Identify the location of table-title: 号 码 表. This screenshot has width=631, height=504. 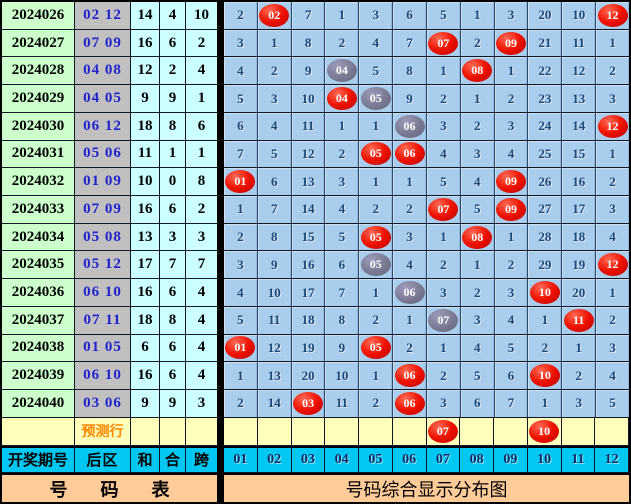
(109, 488).